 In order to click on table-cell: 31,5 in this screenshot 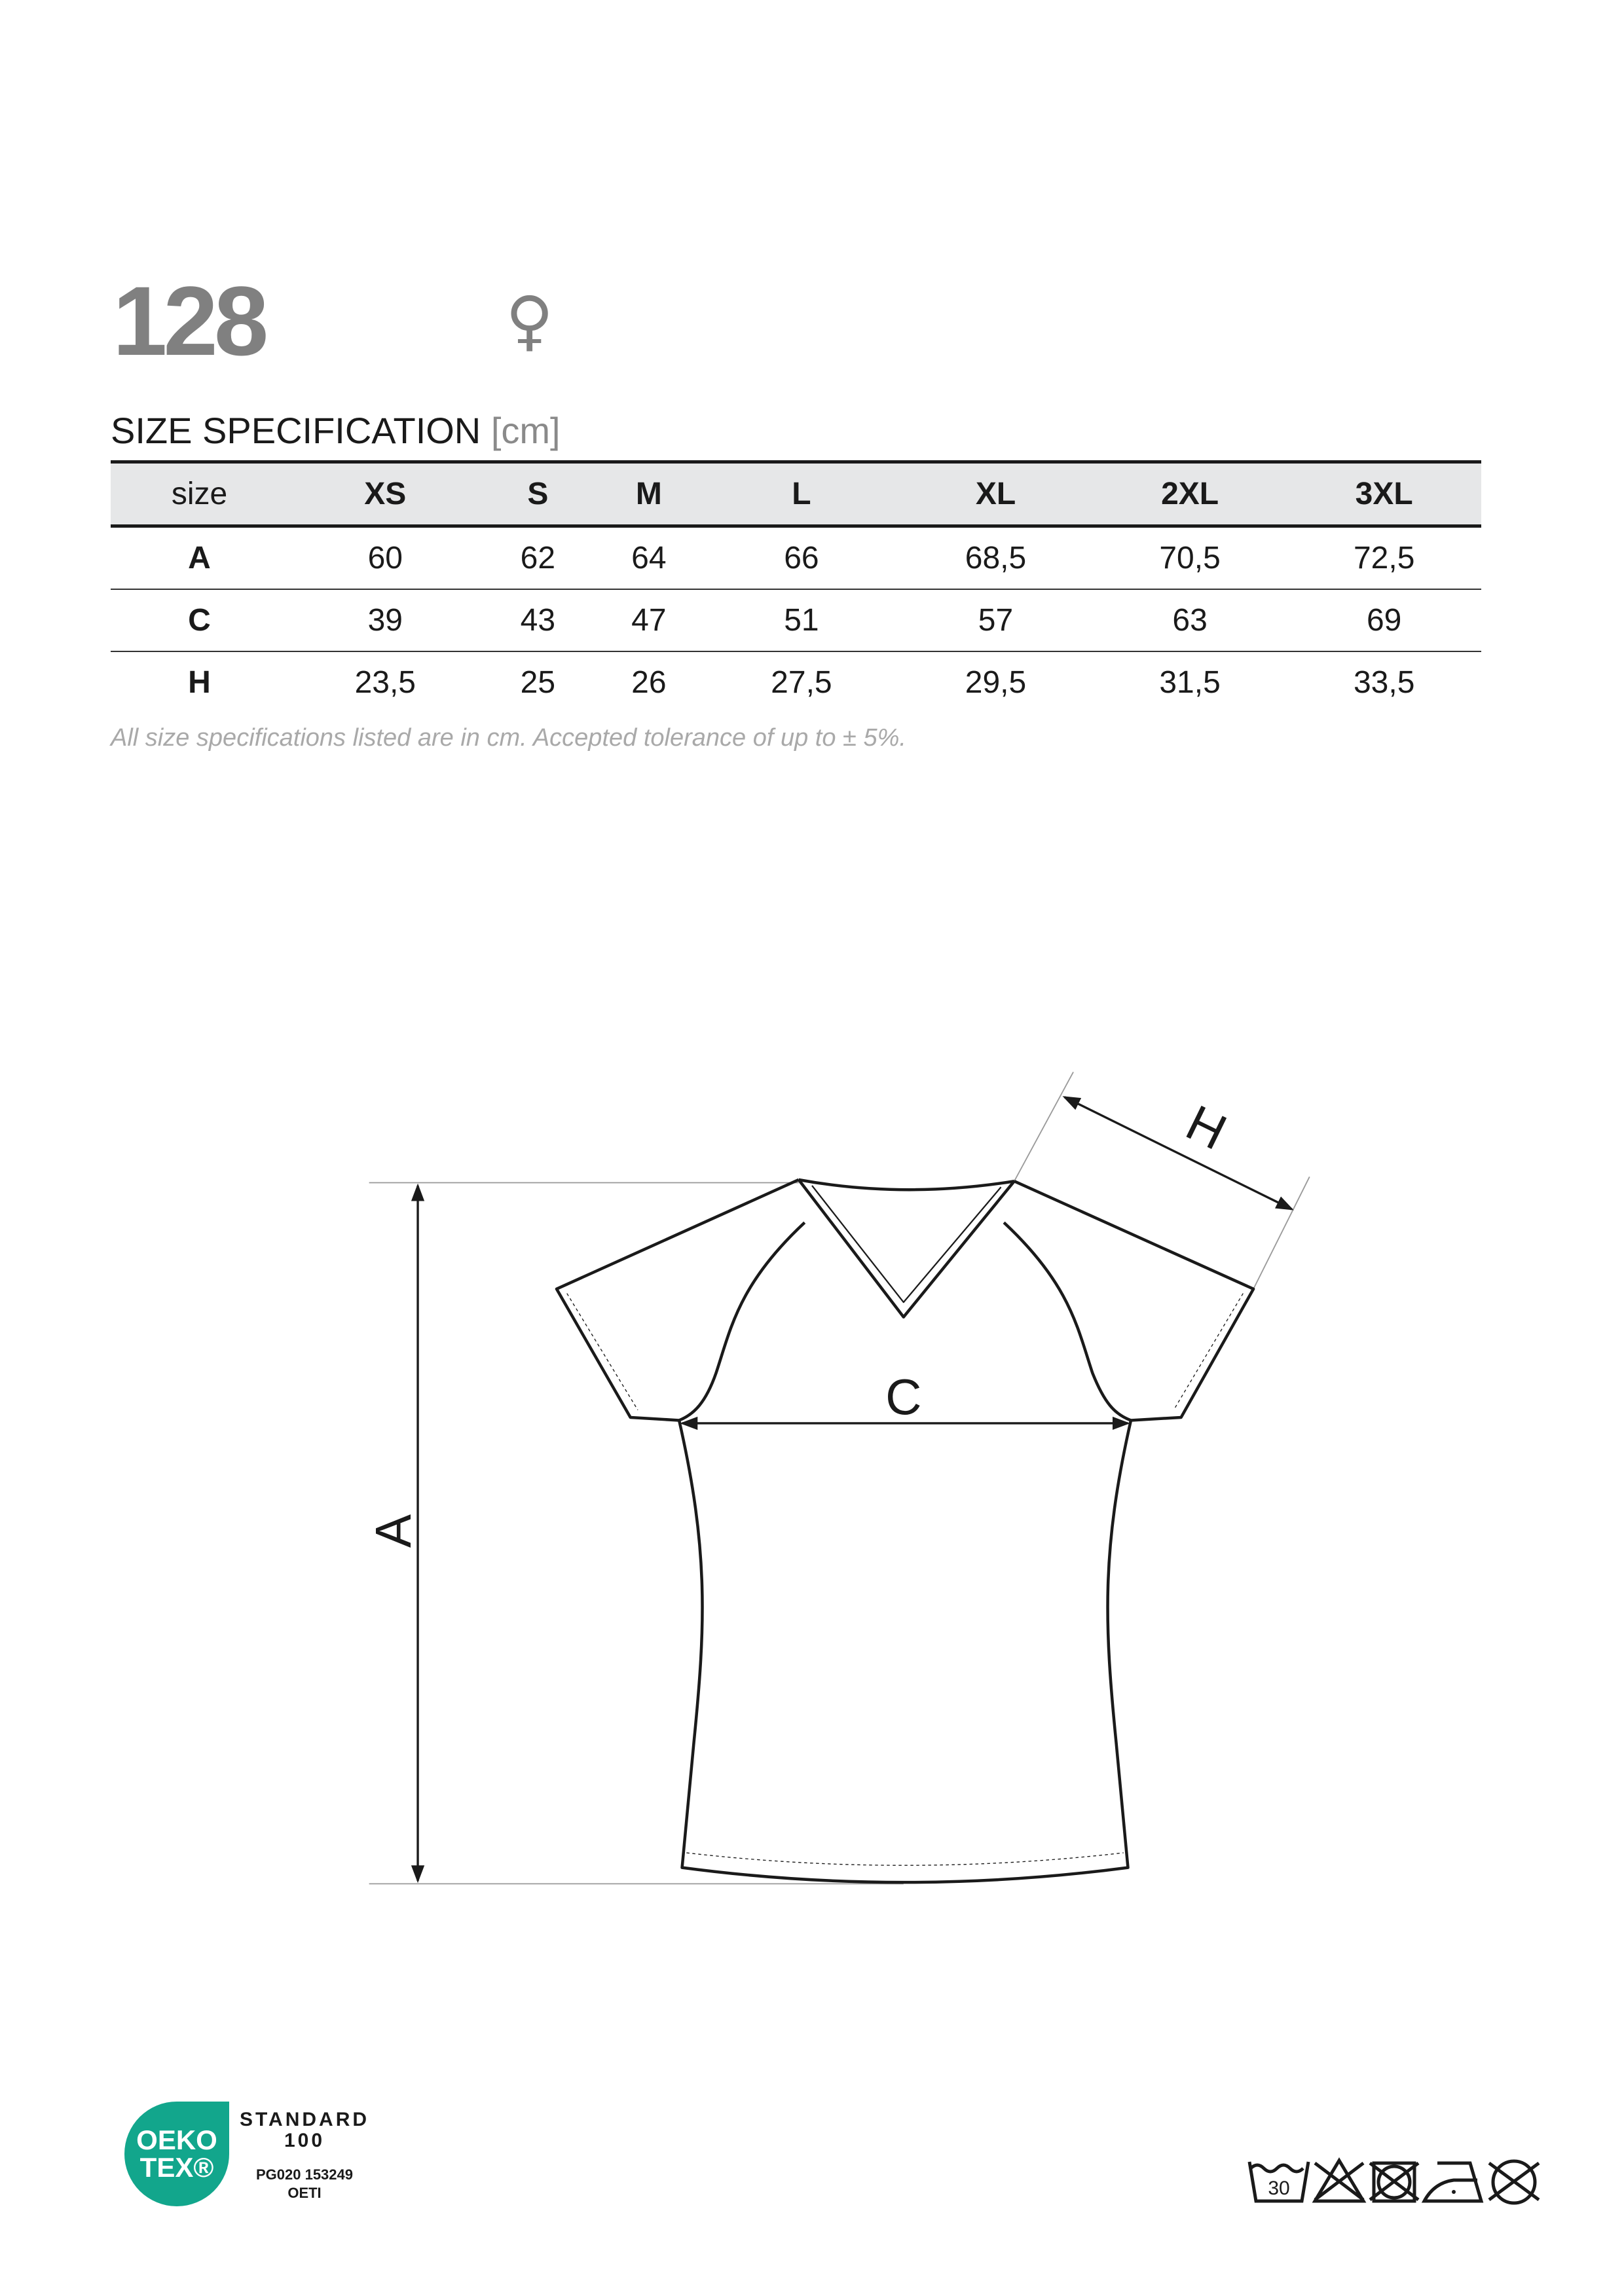, I will do `click(1190, 682)`.